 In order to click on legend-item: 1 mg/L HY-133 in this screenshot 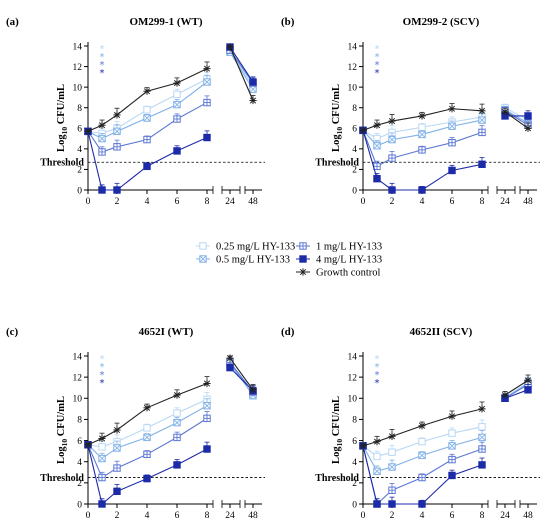, I will do `click(339, 247)`.